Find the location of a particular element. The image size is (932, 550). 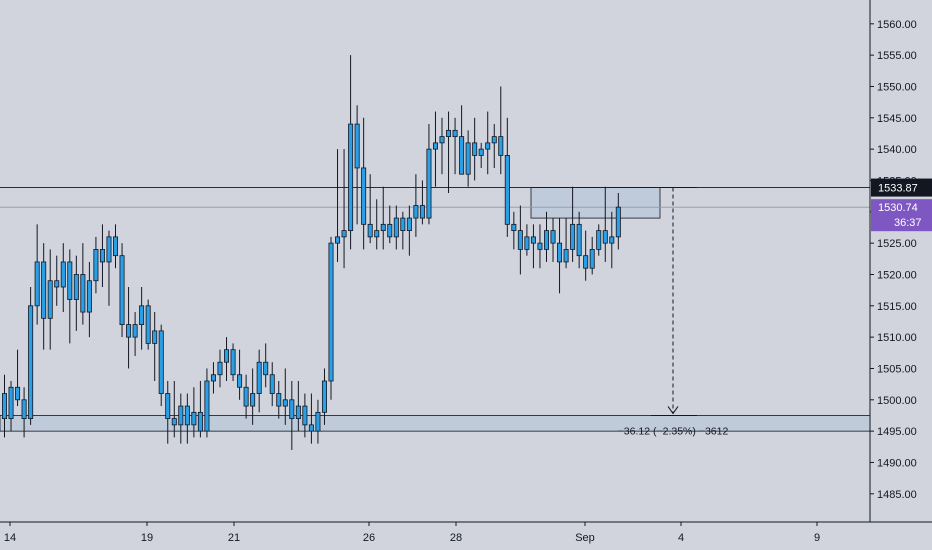

support-zone is located at coordinates (435, 423).